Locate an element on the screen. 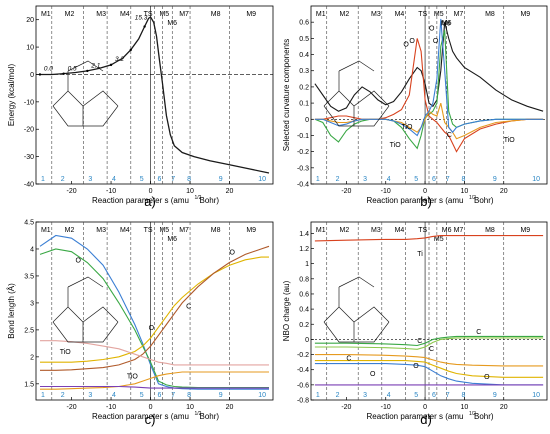  milestone-label: M9 is located at coordinates (251, 230).